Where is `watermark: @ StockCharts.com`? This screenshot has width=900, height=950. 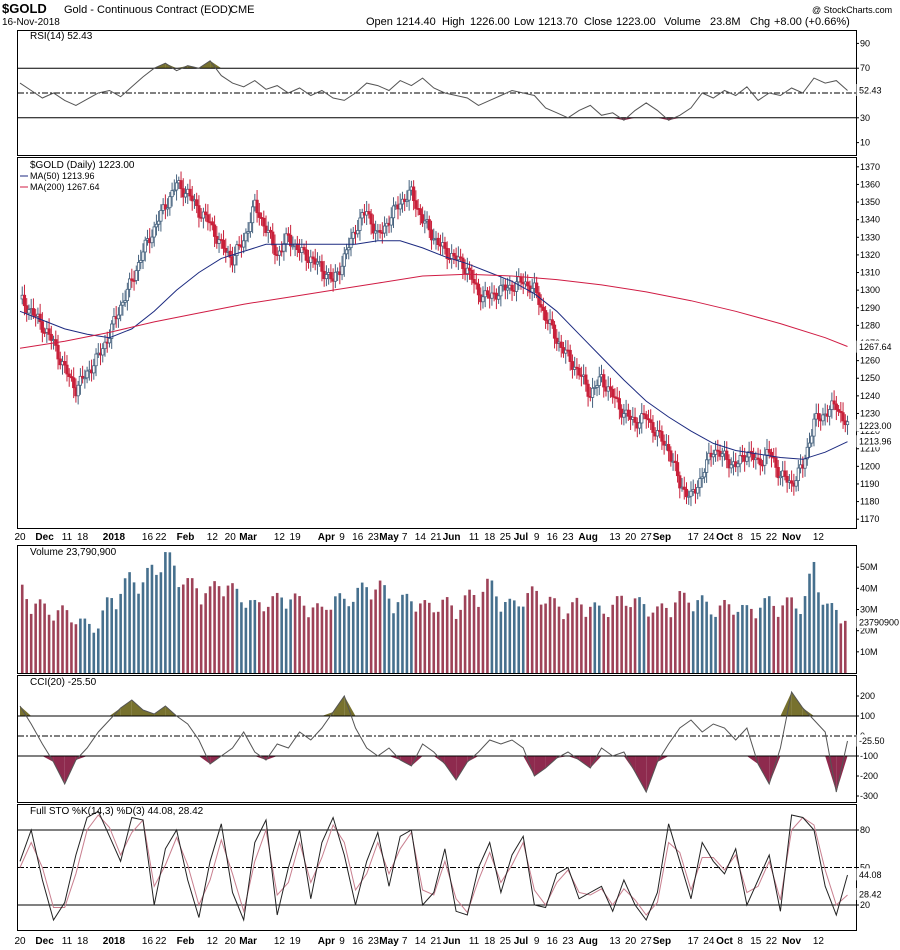 watermark: @ StockCharts.com is located at coordinates (852, 10).